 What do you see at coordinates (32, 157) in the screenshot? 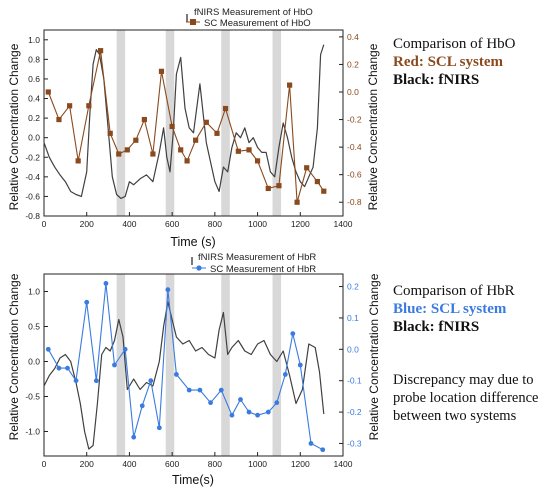
I see `hbo-left-tick-label-3: -0.2` at bounding box center [32, 157].